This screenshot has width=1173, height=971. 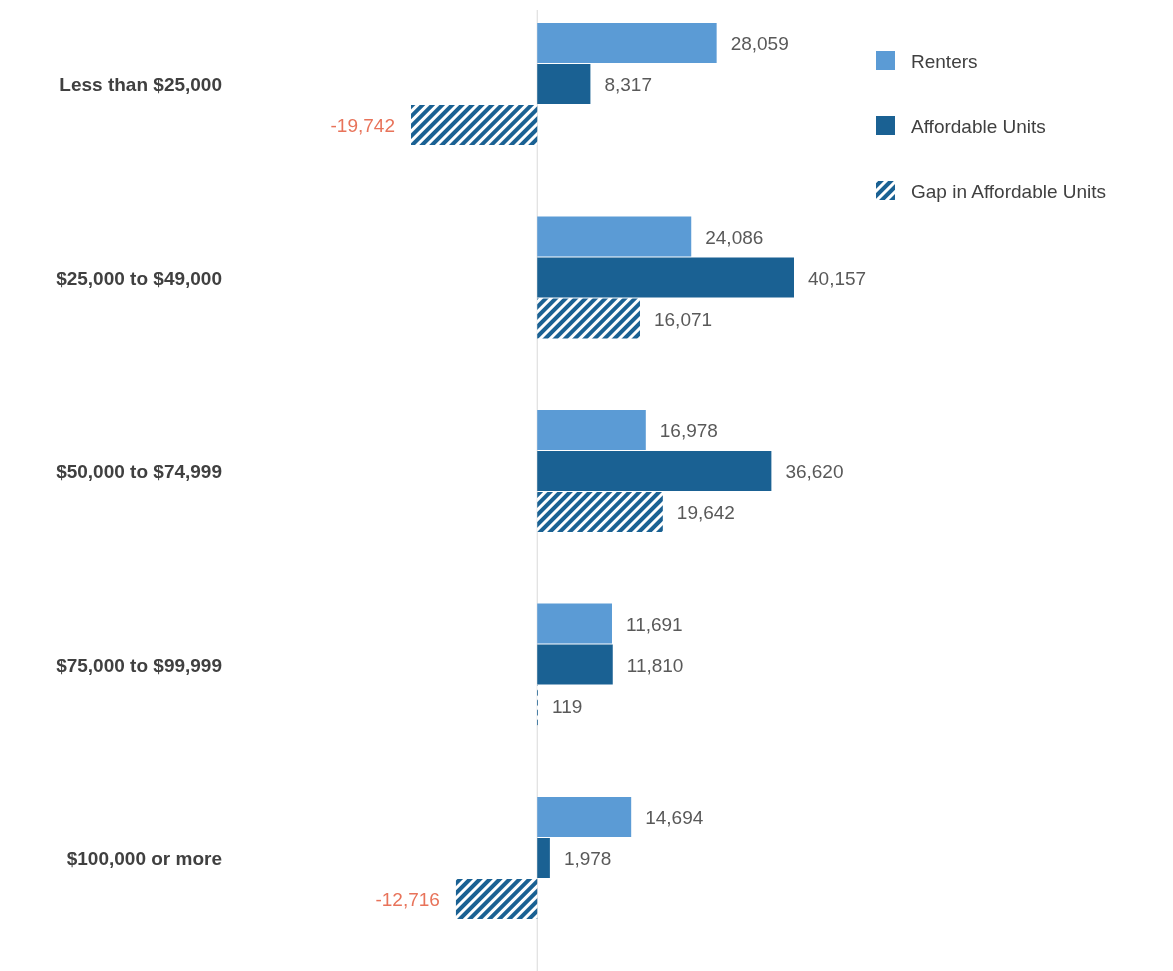 I want to click on data-label: -19,742, so click(x=362, y=126).